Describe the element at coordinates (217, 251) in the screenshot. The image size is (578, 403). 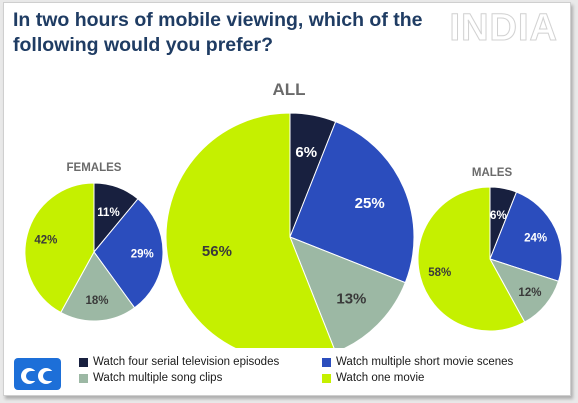
I see `slice-label: 56%` at that location.